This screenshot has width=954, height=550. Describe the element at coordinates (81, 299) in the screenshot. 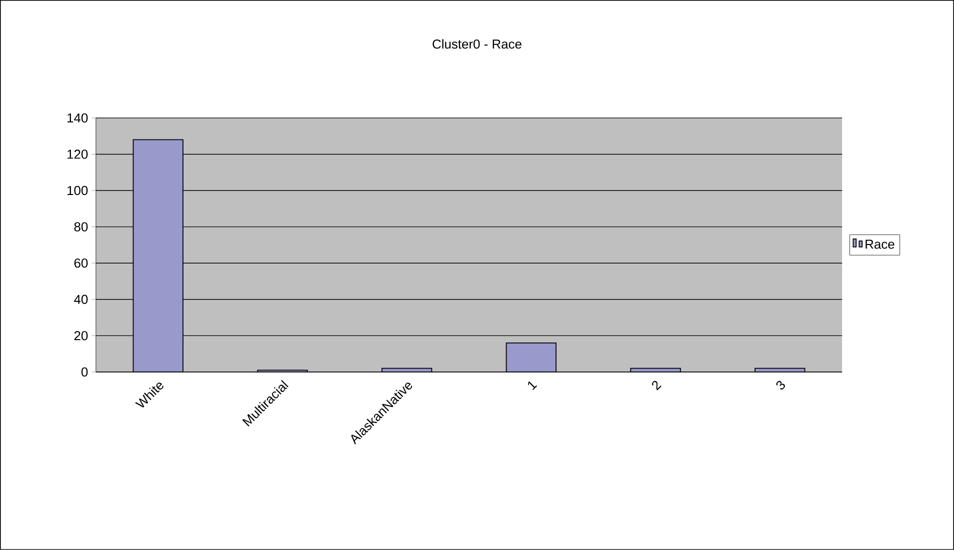

I see `y-tick-label: 40` at that location.